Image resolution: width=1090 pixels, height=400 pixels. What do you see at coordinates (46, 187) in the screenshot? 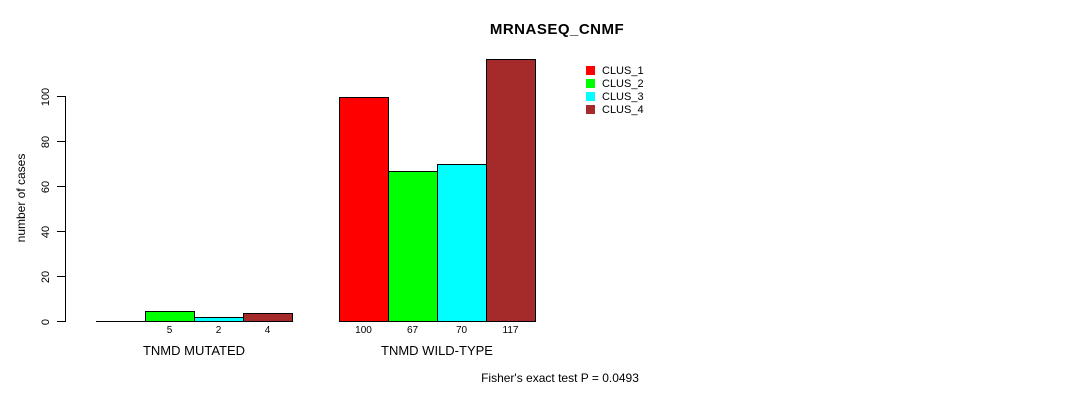
I see `y-tick-label: 60` at bounding box center [46, 187].